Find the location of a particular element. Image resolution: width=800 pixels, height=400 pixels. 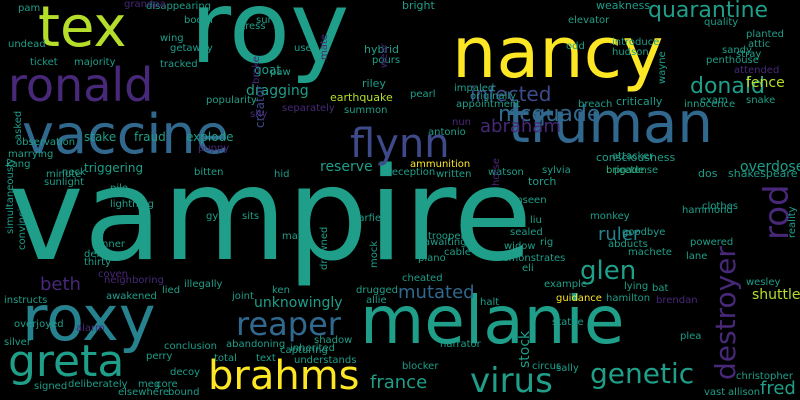

word-abducts: abducts is located at coordinates (628, 244).